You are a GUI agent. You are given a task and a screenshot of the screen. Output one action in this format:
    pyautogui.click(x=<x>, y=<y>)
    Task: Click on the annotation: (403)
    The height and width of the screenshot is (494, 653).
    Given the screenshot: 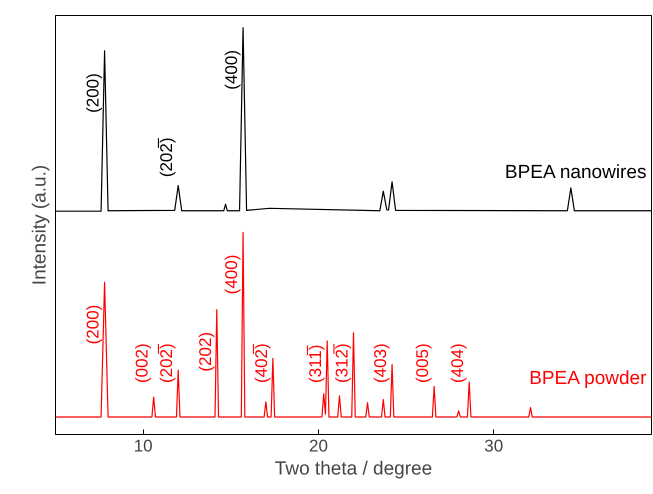 What is the action you would take?
    pyautogui.click(x=380, y=363)
    